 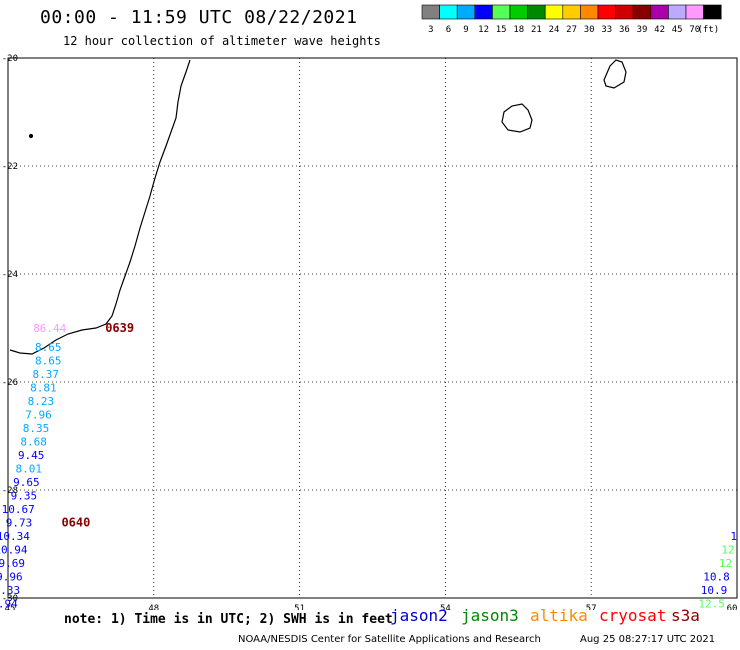 What do you see at coordinates (709, 30) in the screenshot?
I see `legend-unit: (ft)` at bounding box center [709, 30].